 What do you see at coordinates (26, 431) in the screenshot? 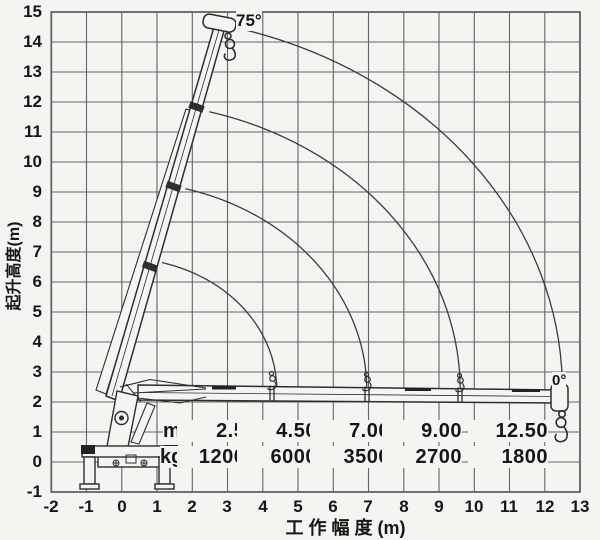
I see `y-tick-label: 1` at bounding box center [26, 431].